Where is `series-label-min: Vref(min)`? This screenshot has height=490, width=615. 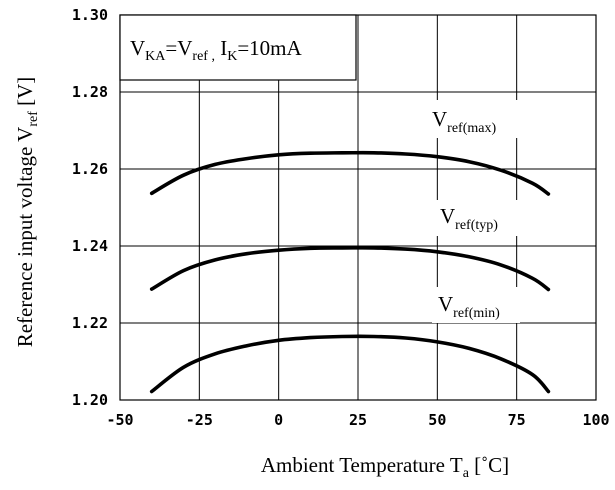
series-label-min: Vref(min) is located at coordinates (476, 305).